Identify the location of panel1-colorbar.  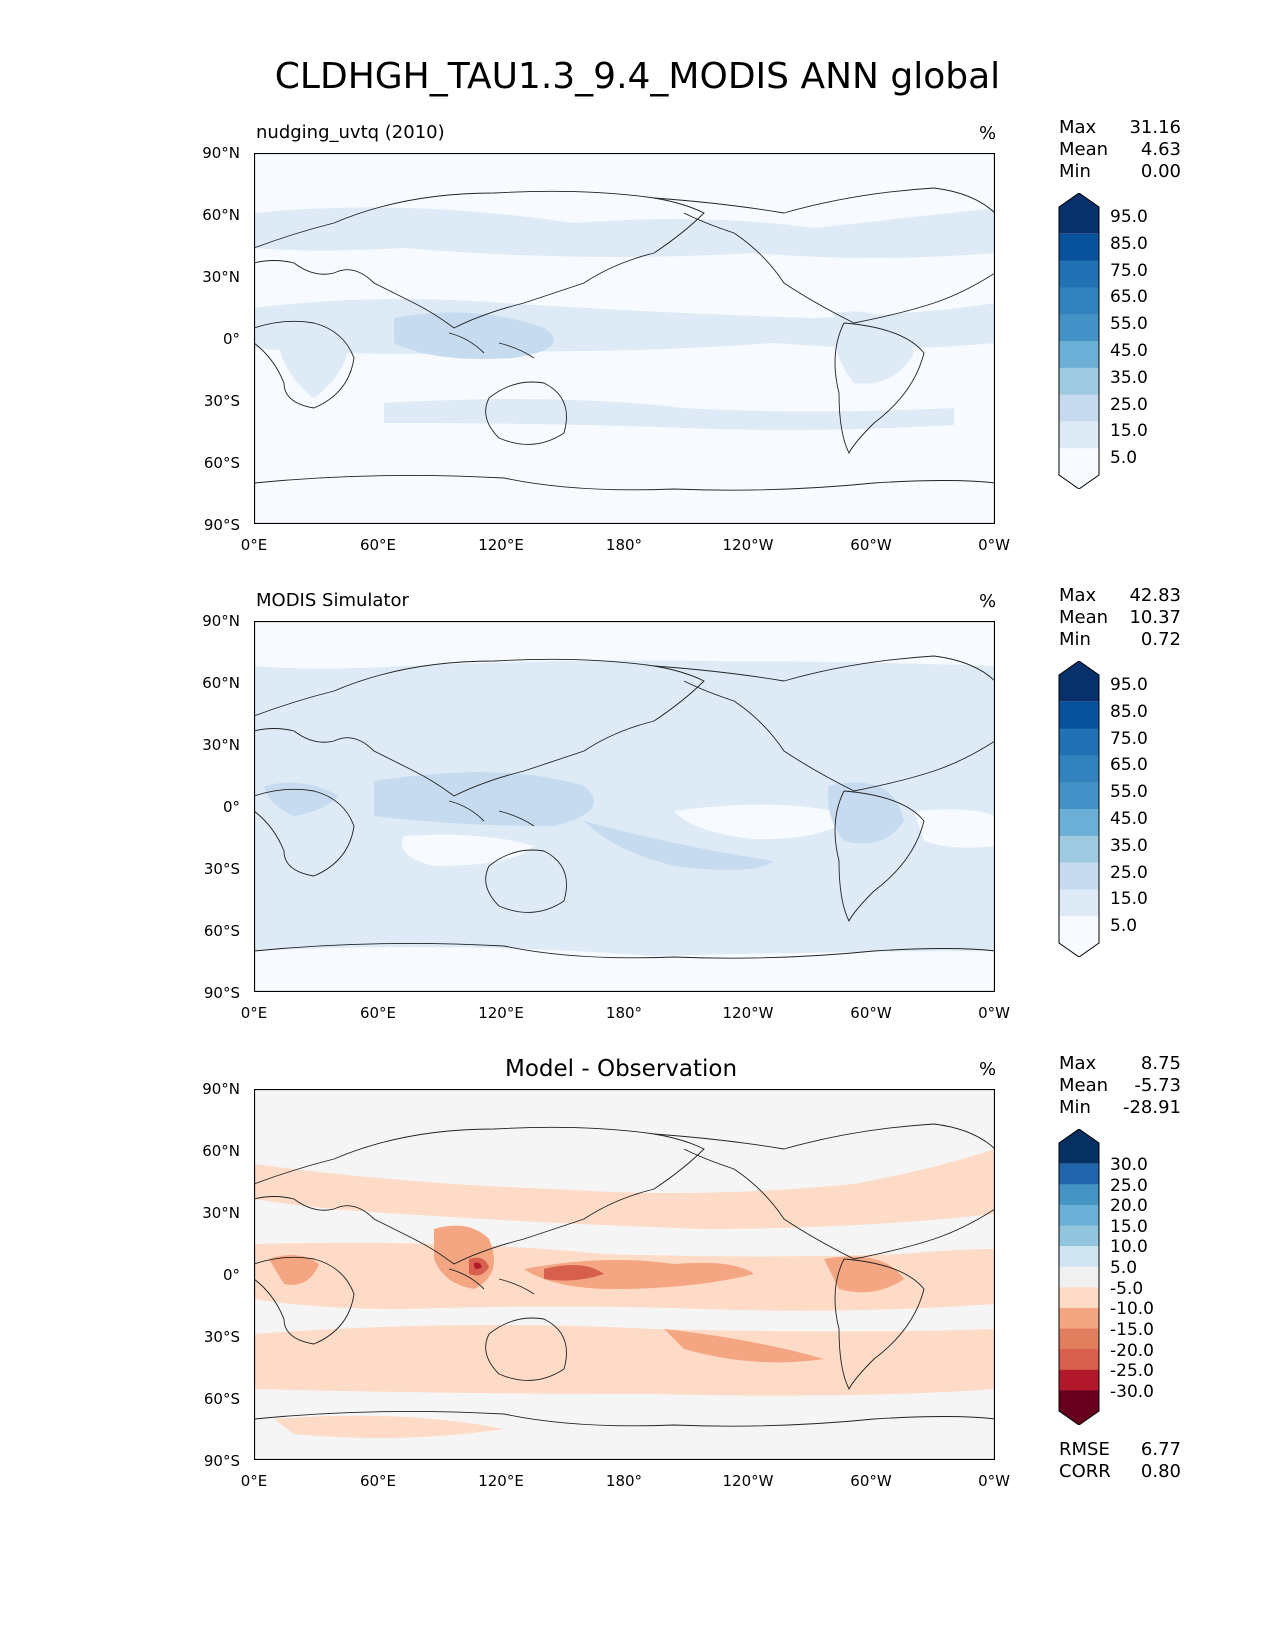
(1079, 341).